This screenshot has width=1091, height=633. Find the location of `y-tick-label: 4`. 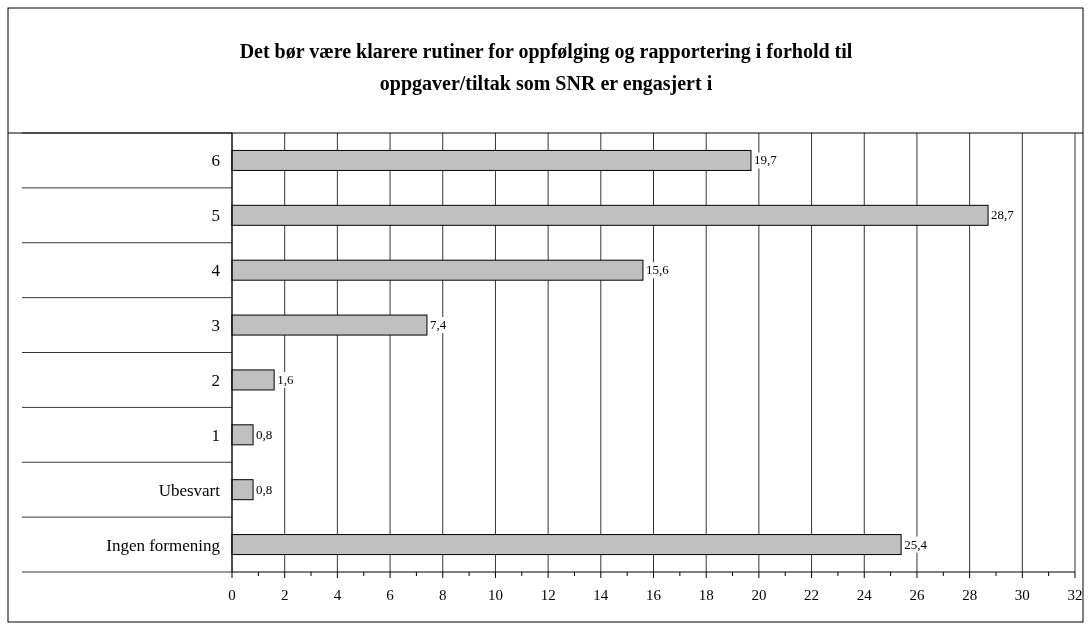

y-tick-label: 4 is located at coordinates (216, 271).